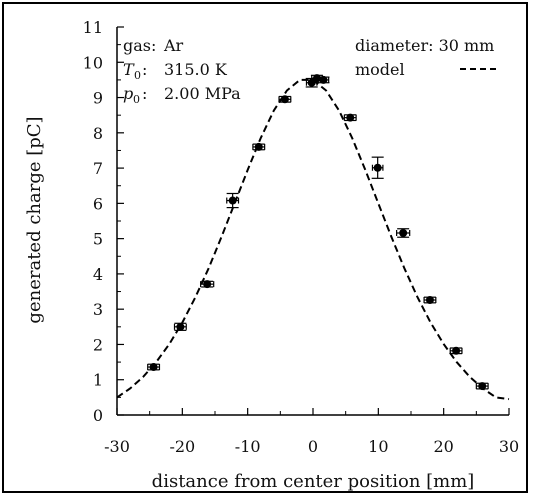 The image size is (533, 498). What do you see at coordinates (144, 93) in the screenshot?
I see `p0-colon: :` at bounding box center [144, 93].